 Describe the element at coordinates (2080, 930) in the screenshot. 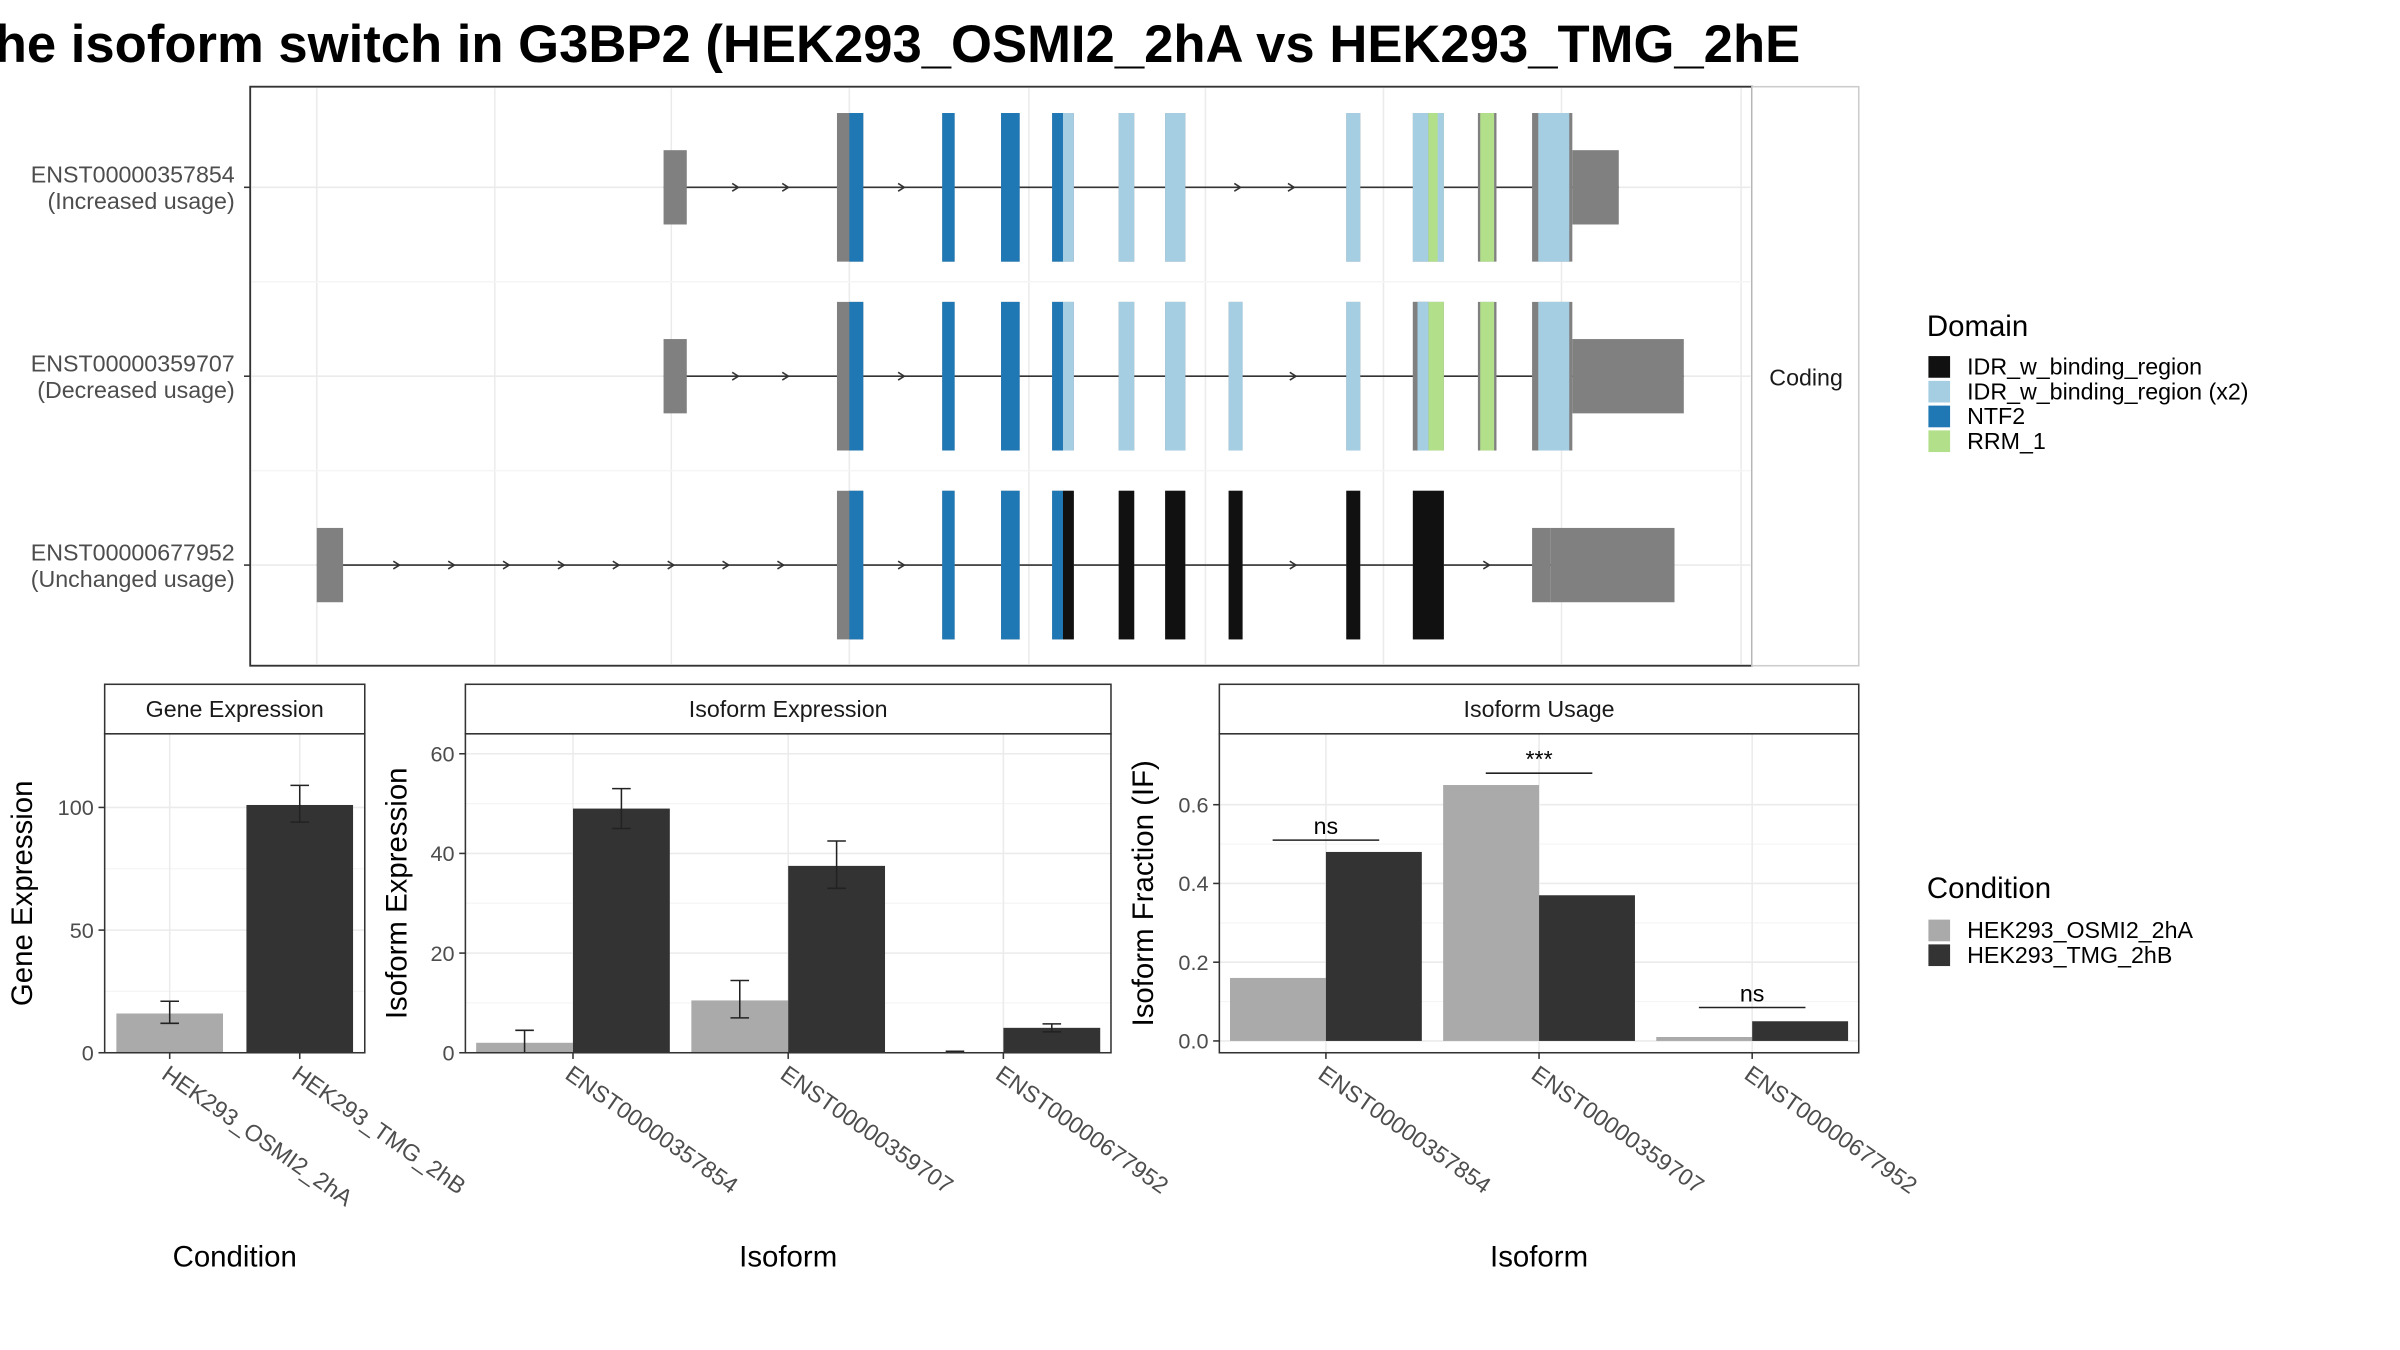

I see `condition-legend-label: HEK293_OSMI2_2hA` at that location.